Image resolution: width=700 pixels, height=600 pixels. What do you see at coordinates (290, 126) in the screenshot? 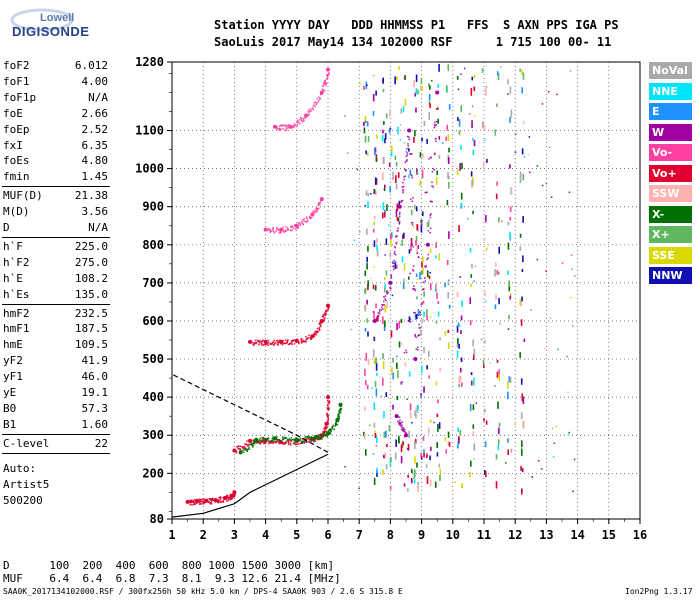
I see `trace-point` at bounding box center [290, 126].